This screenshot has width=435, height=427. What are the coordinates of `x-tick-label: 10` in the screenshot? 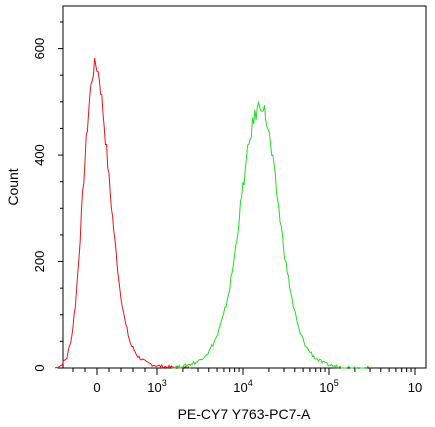 It's located at (415, 387).